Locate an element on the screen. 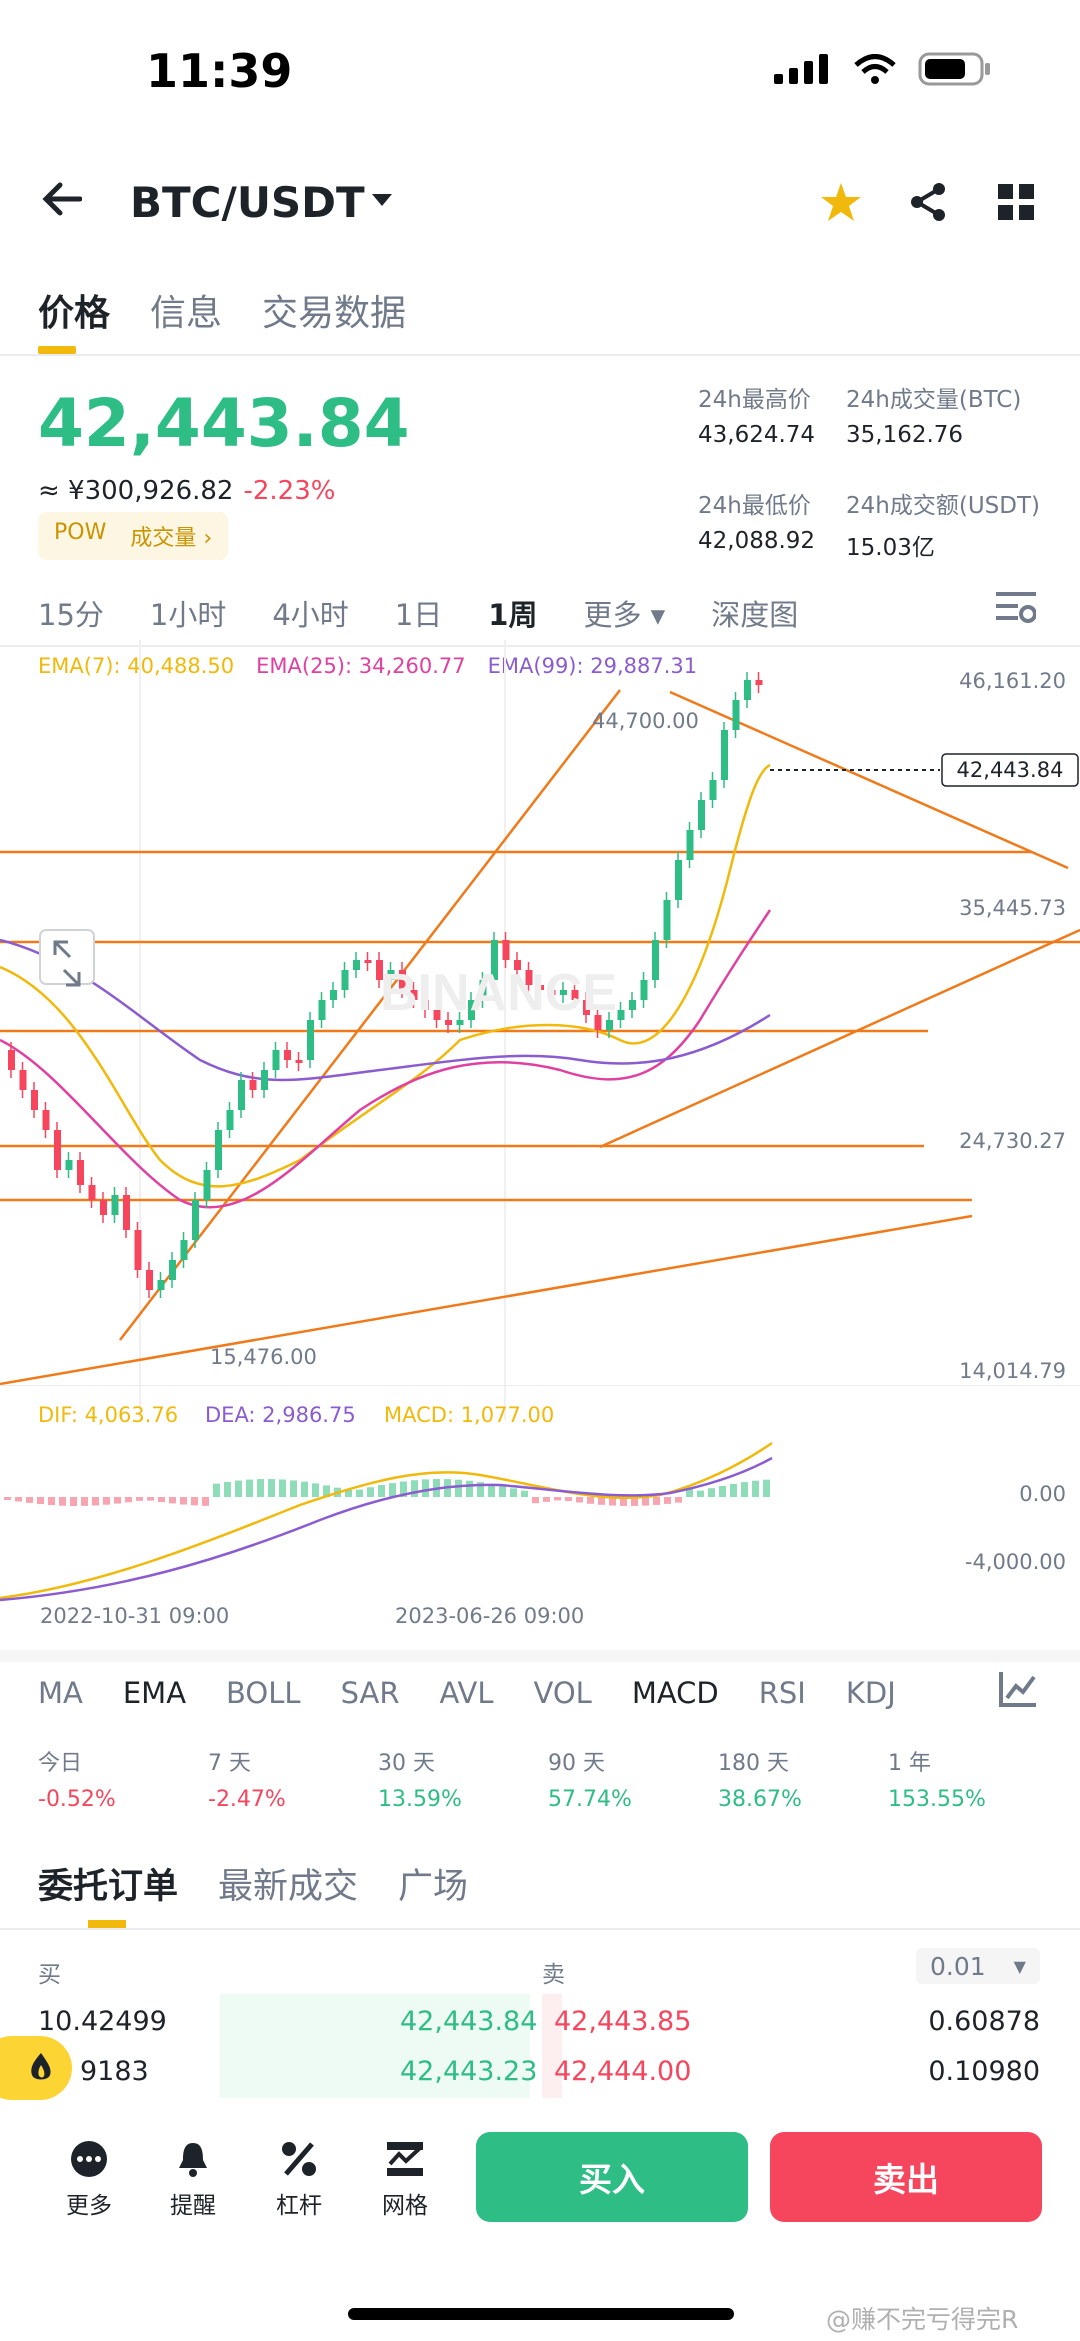 This screenshot has width=1080, height=2341. cny-value: ≈ ¥300,926.82 is located at coordinates (136, 491).